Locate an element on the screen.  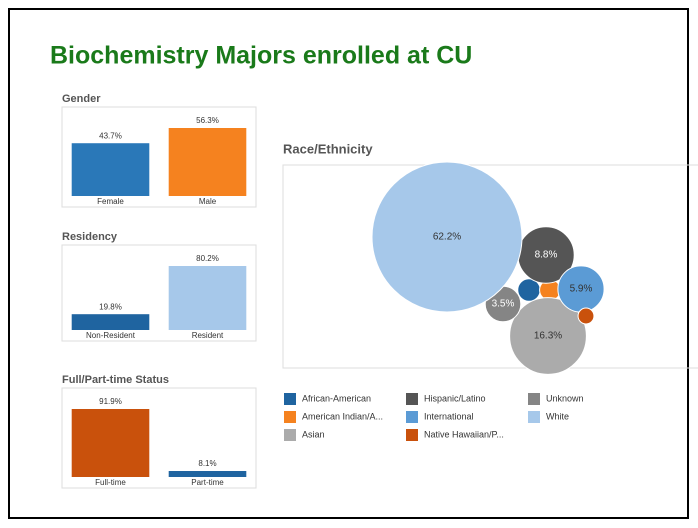
category-label: Full-time is located at coordinates (110, 482).